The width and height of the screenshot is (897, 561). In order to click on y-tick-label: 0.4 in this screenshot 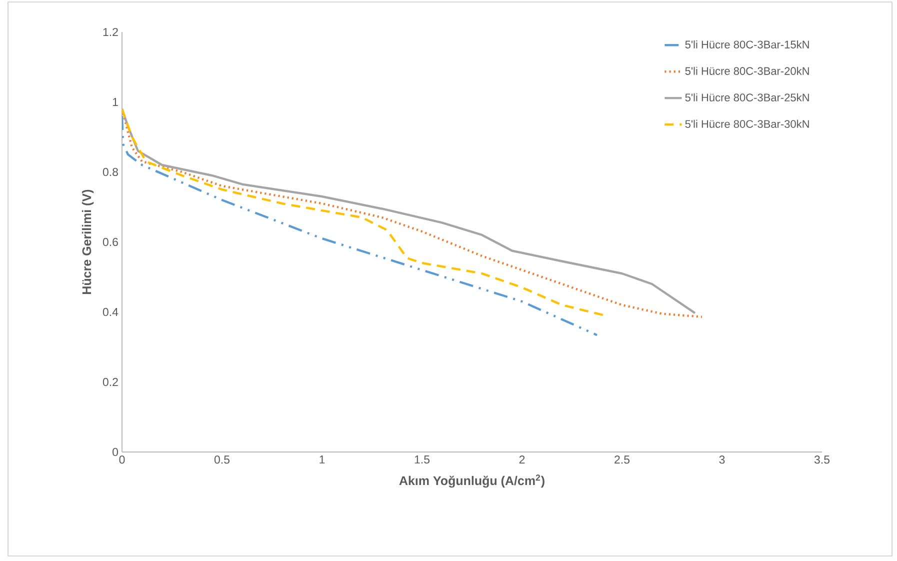, I will do `click(110, 312)`.